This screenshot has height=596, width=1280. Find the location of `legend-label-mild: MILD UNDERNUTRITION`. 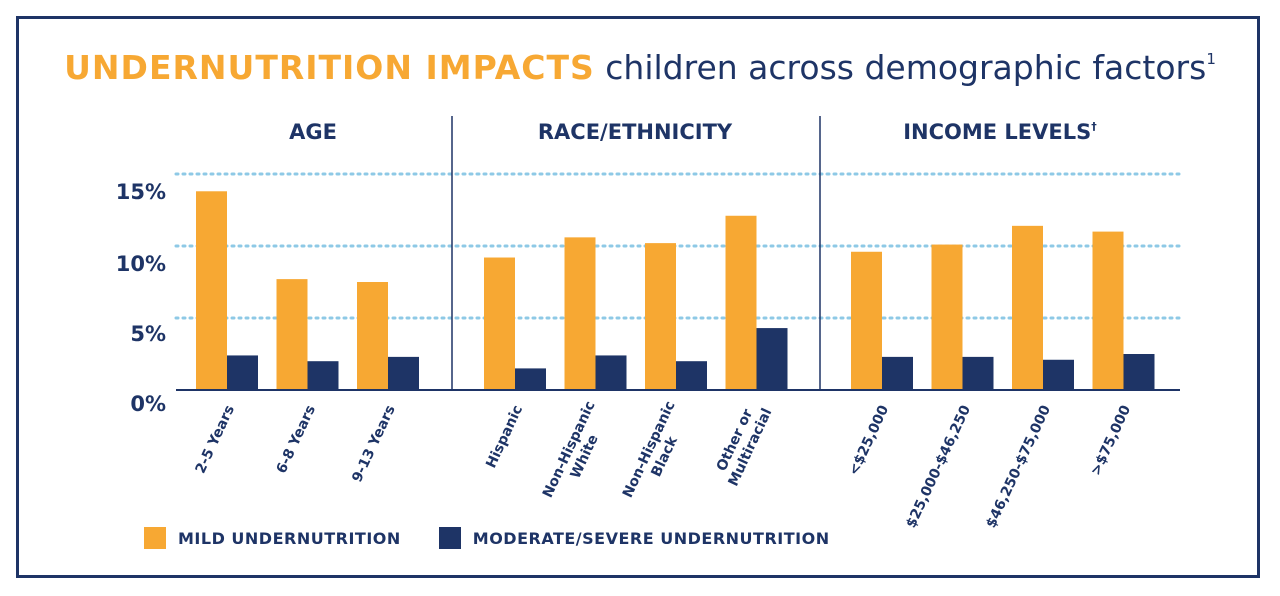

legend-label-mild: MILD UNDERNUTRITION is located at coordinates (289, 538).